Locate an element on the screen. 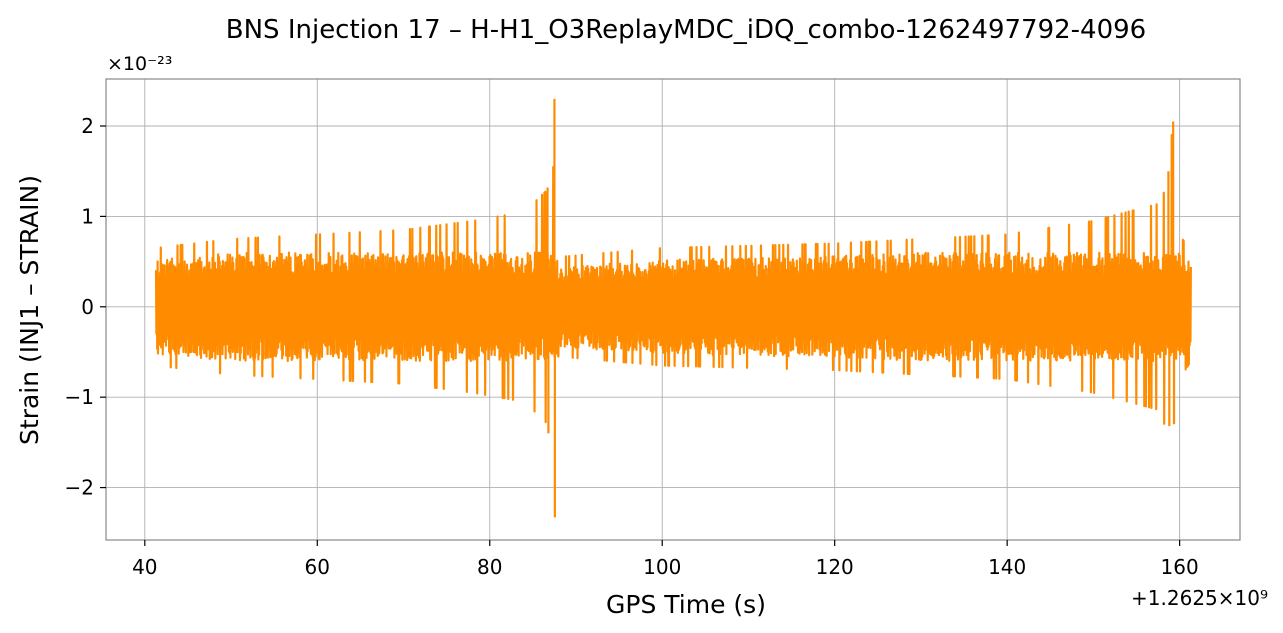 The image size is (1283, 633). x-tick-label: 80 is located at coordinates (489, 567).